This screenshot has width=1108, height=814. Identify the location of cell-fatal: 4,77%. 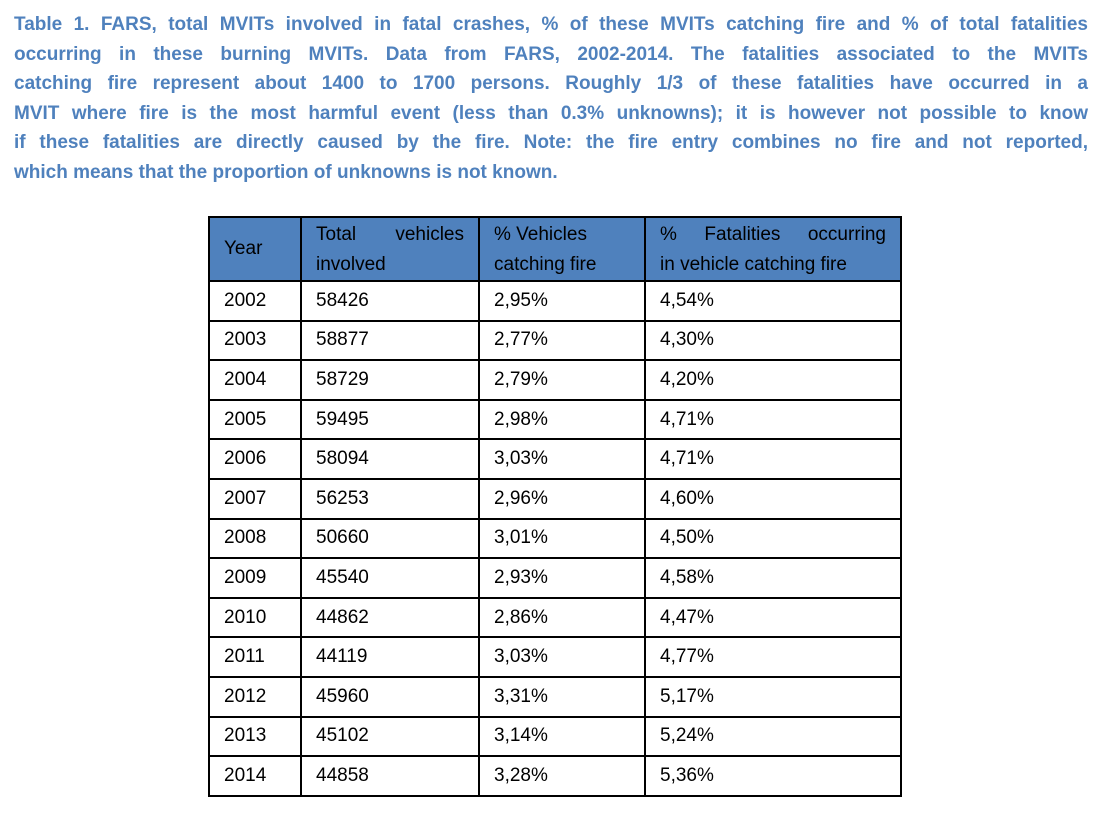
(773, 657).